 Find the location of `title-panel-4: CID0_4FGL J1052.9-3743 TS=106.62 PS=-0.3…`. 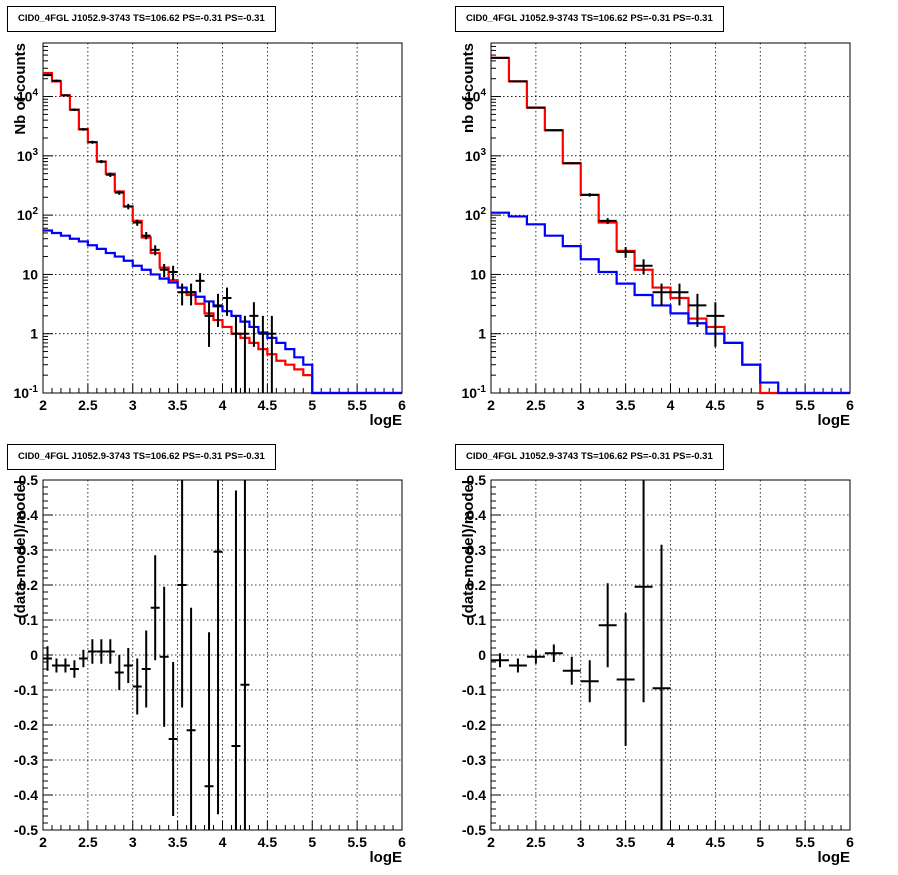

title-panel-4: CID0_4FGL J1052.9-3743 TS=106.62 PS=-0.3… is located at coordinates (589, 457).